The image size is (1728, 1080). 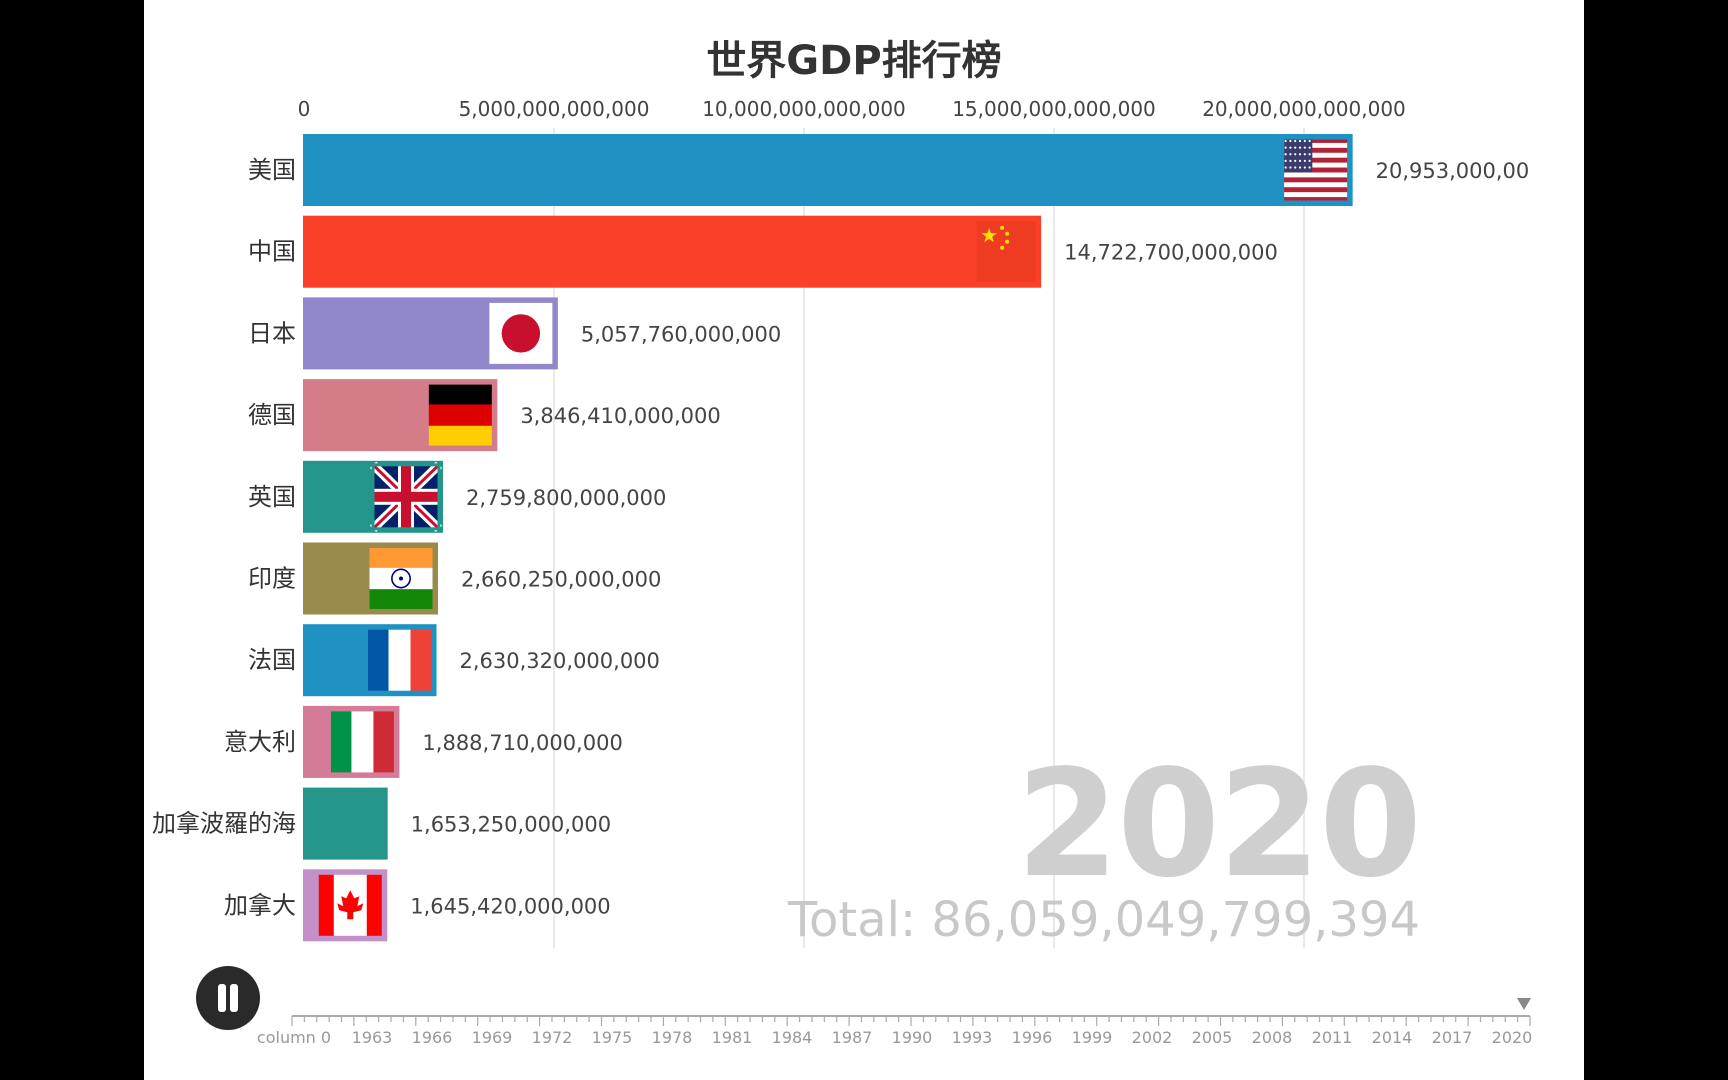 I want to click on value-label: 2,660,250,000,000, so click(x=561, y=580).